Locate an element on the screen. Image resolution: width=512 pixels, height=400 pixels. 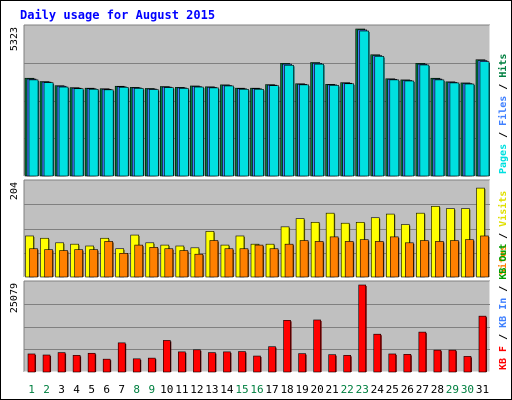
panel-legend: Pages / Files / Hits is located at coordinates (503, 114).